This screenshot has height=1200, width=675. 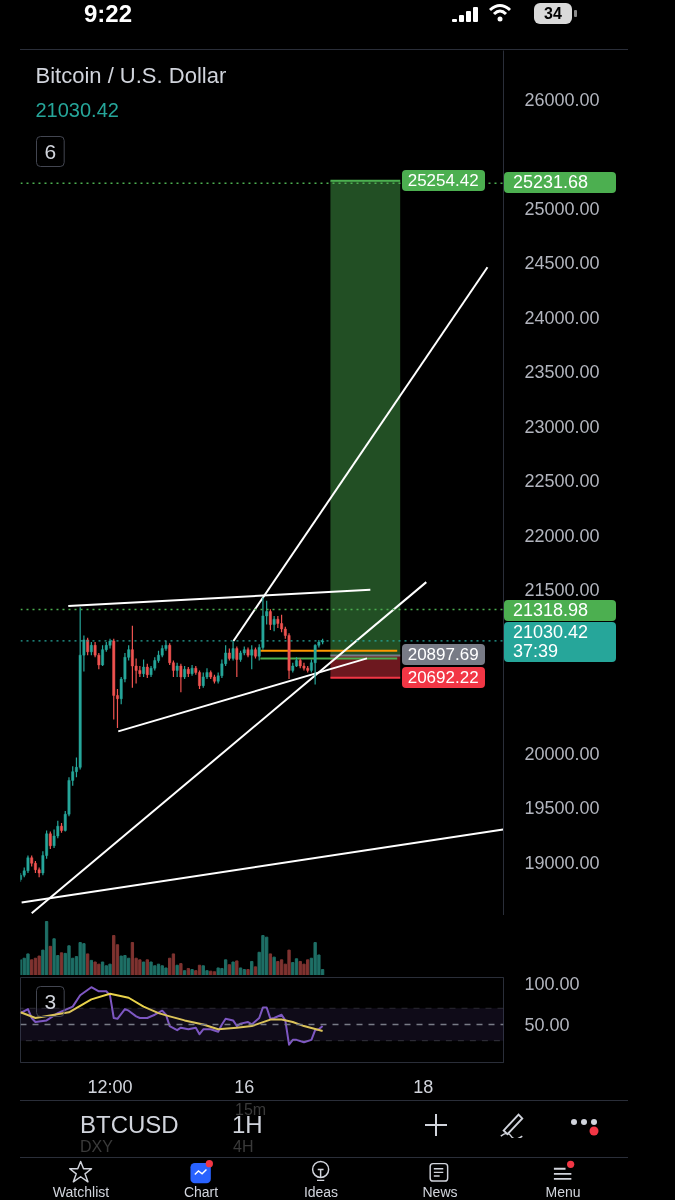 I want to click on text: 9:22, so click(x=108, y=13).